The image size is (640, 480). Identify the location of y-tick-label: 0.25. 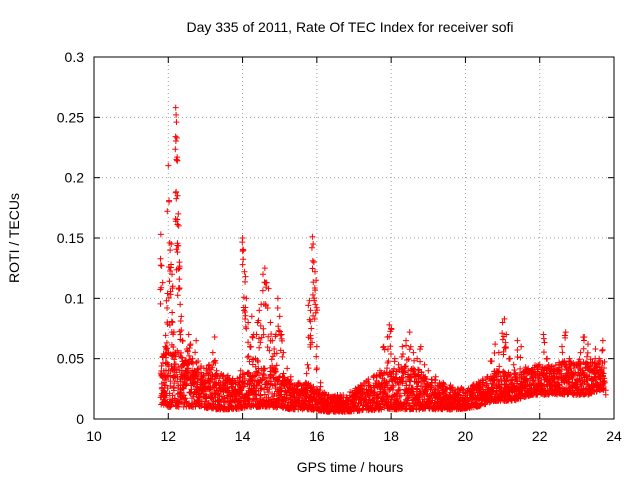
(70, 117).